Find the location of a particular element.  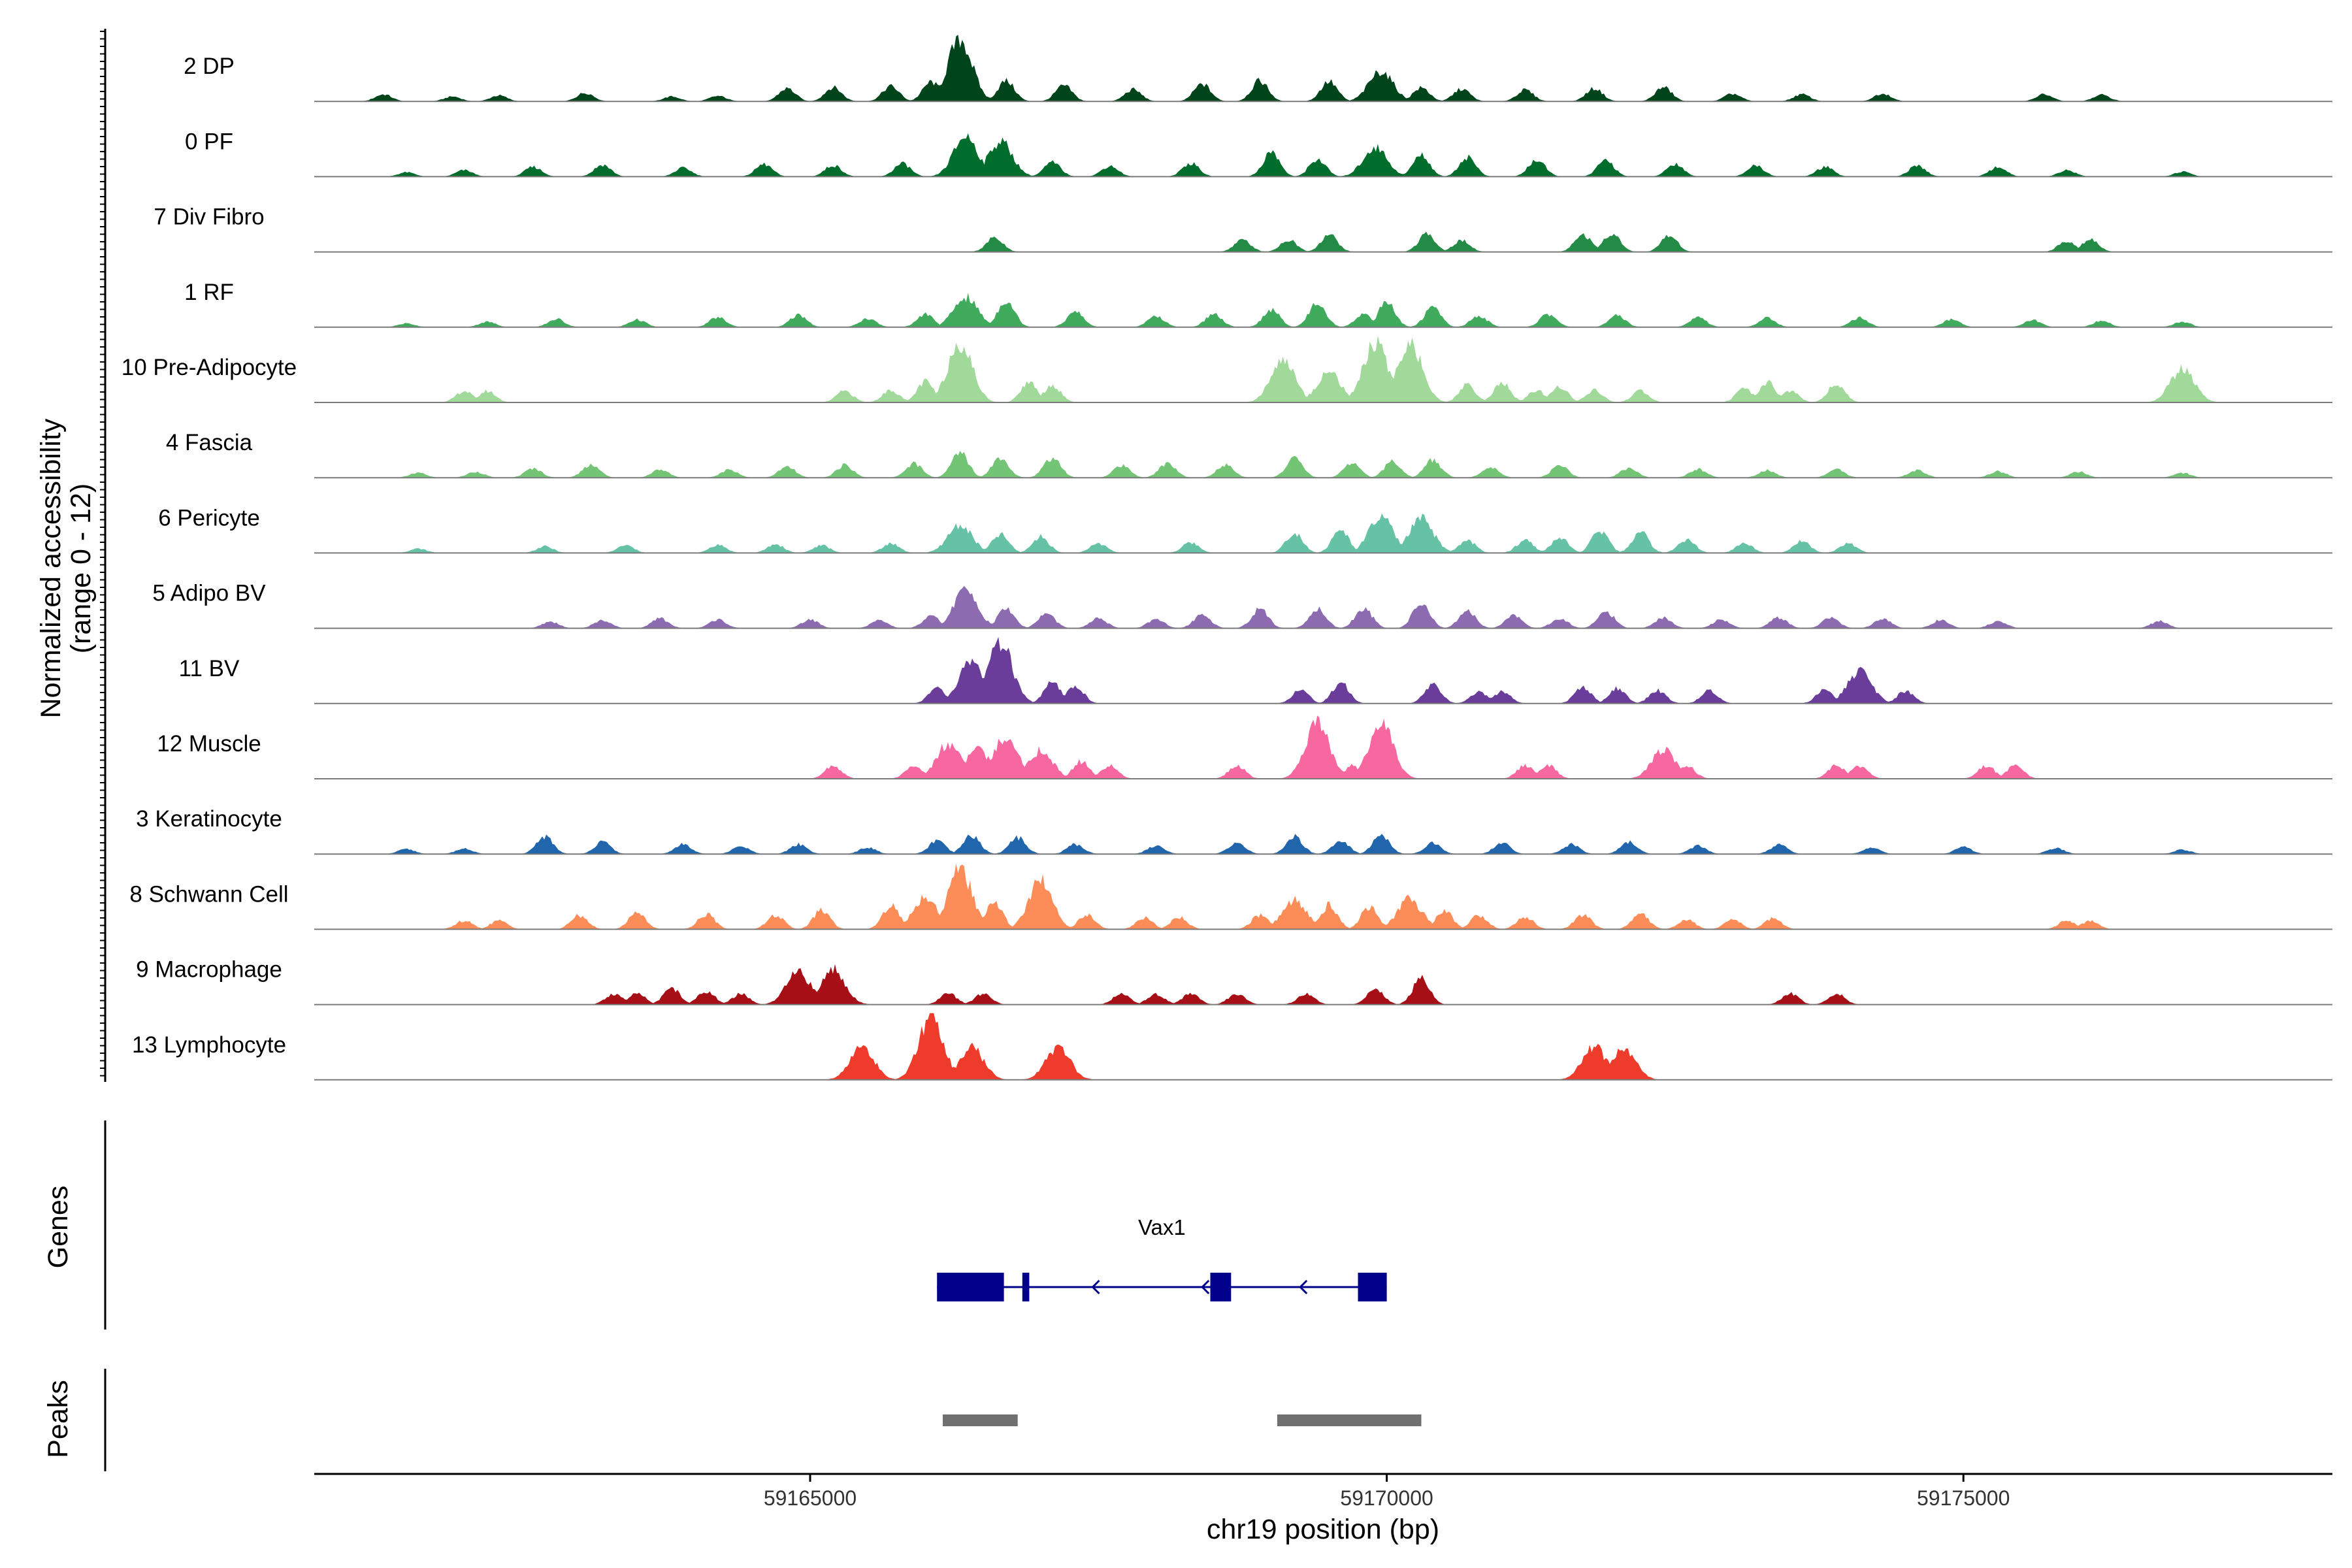

peak-regions is located at coordinates (1182, 1420).